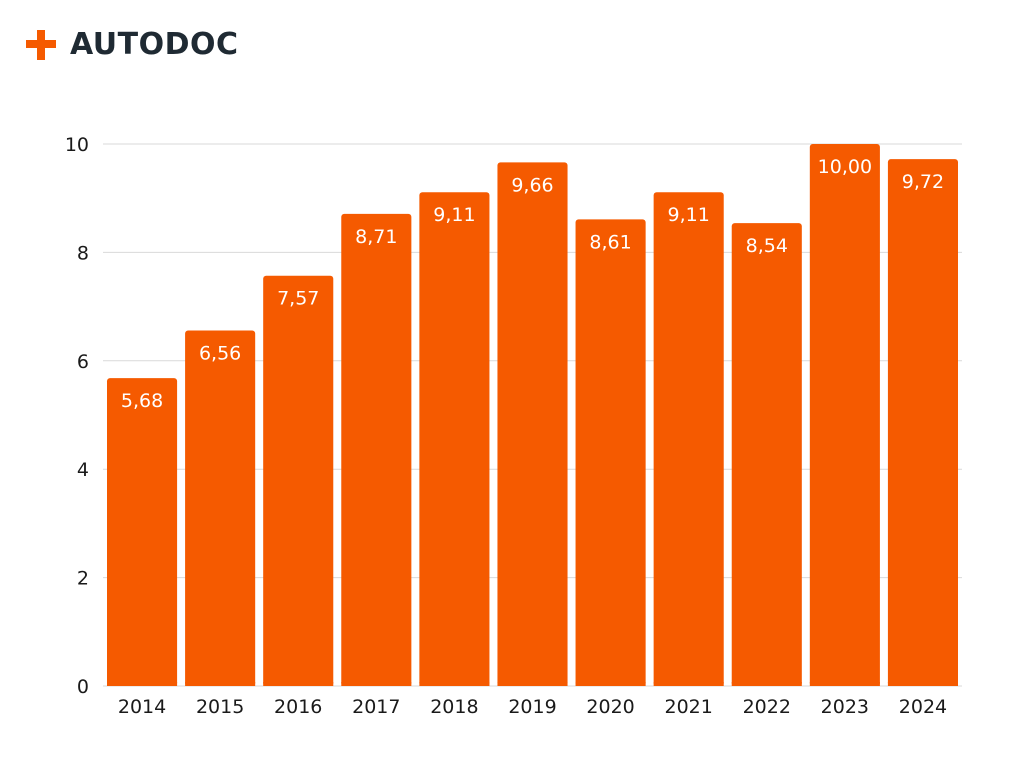 This screenshot has width=1024, height=768. Describe the element at coordinates (220, 707) in the screenshot. I see `x-tick-label: 2015` at that location.